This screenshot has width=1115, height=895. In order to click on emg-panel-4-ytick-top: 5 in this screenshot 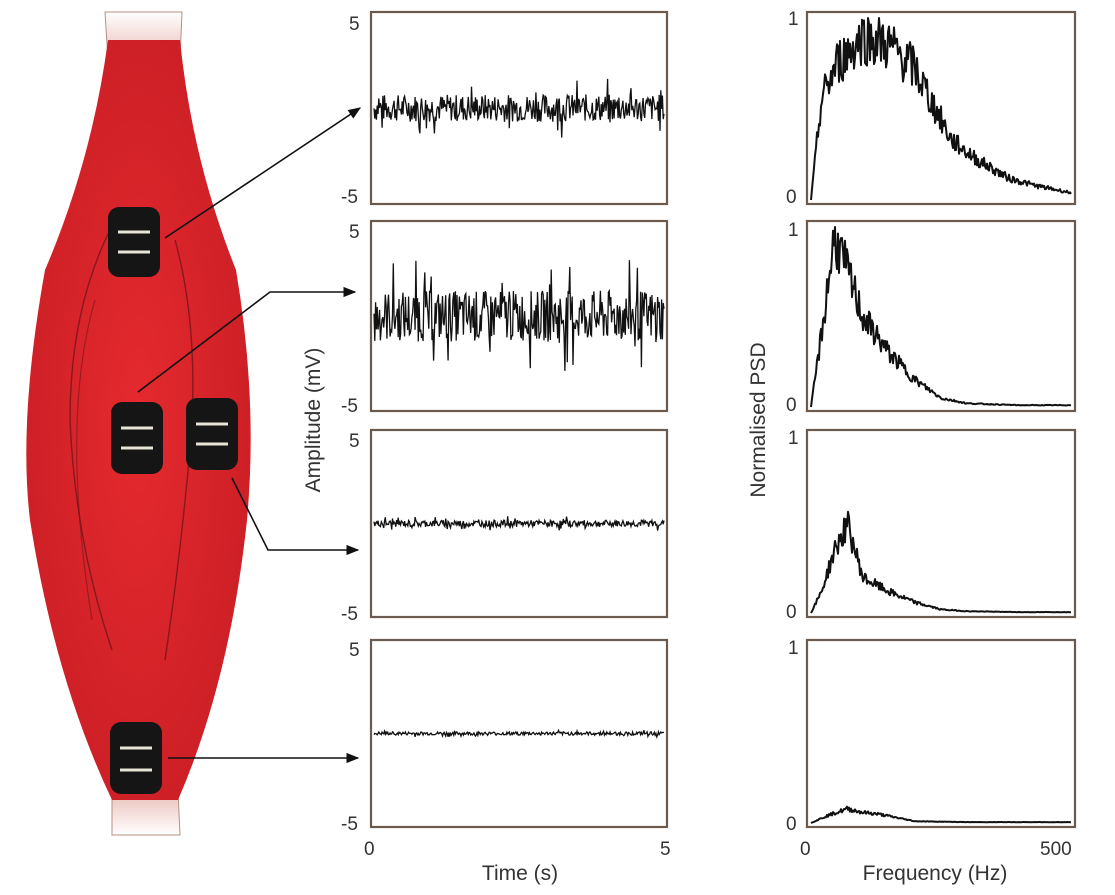, I will do `click(354, 650)`.